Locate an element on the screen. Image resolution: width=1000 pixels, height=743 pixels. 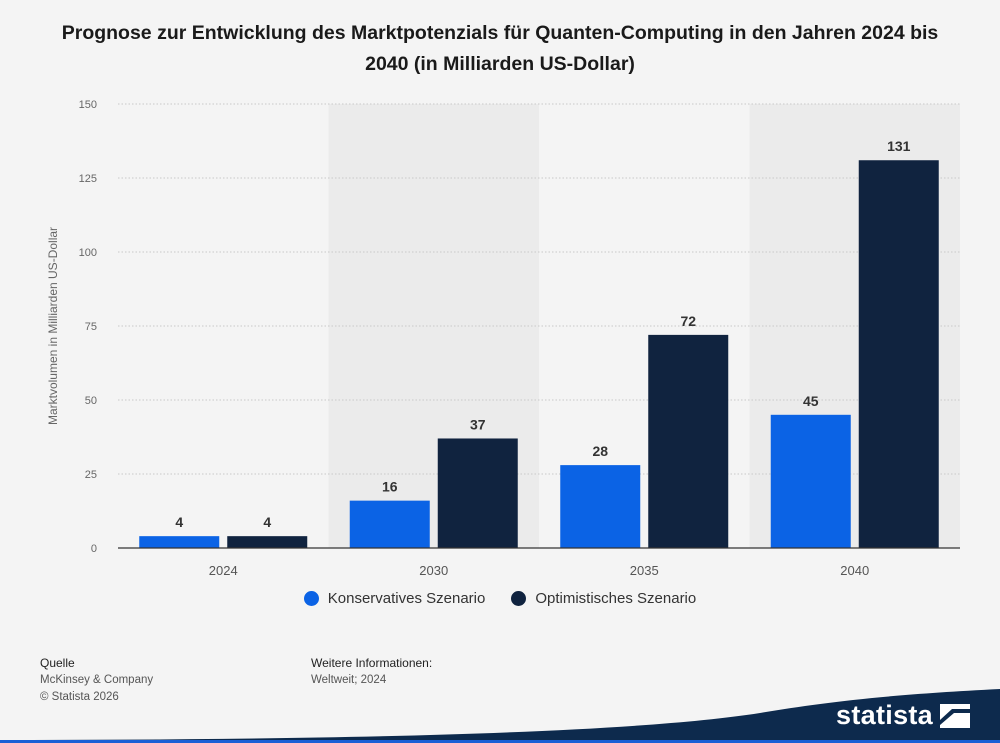
y-tick-label: 0 is located at coordinates (94, 549).